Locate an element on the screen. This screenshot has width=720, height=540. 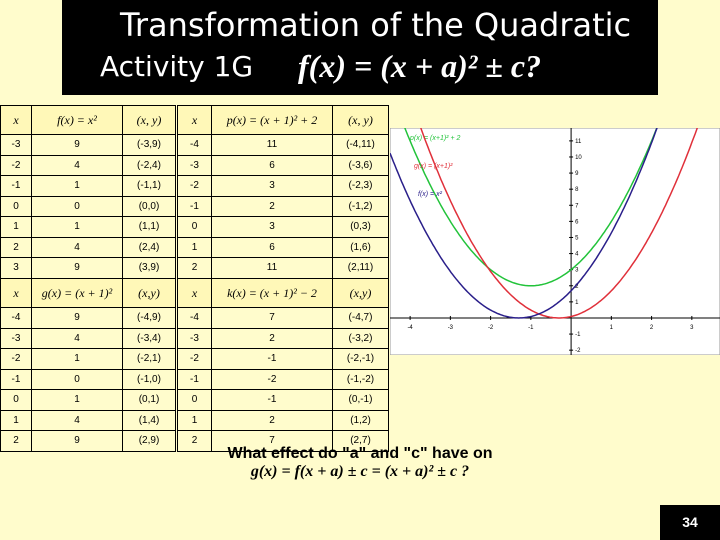
cell: 9 is located at coordinates (77, 318).